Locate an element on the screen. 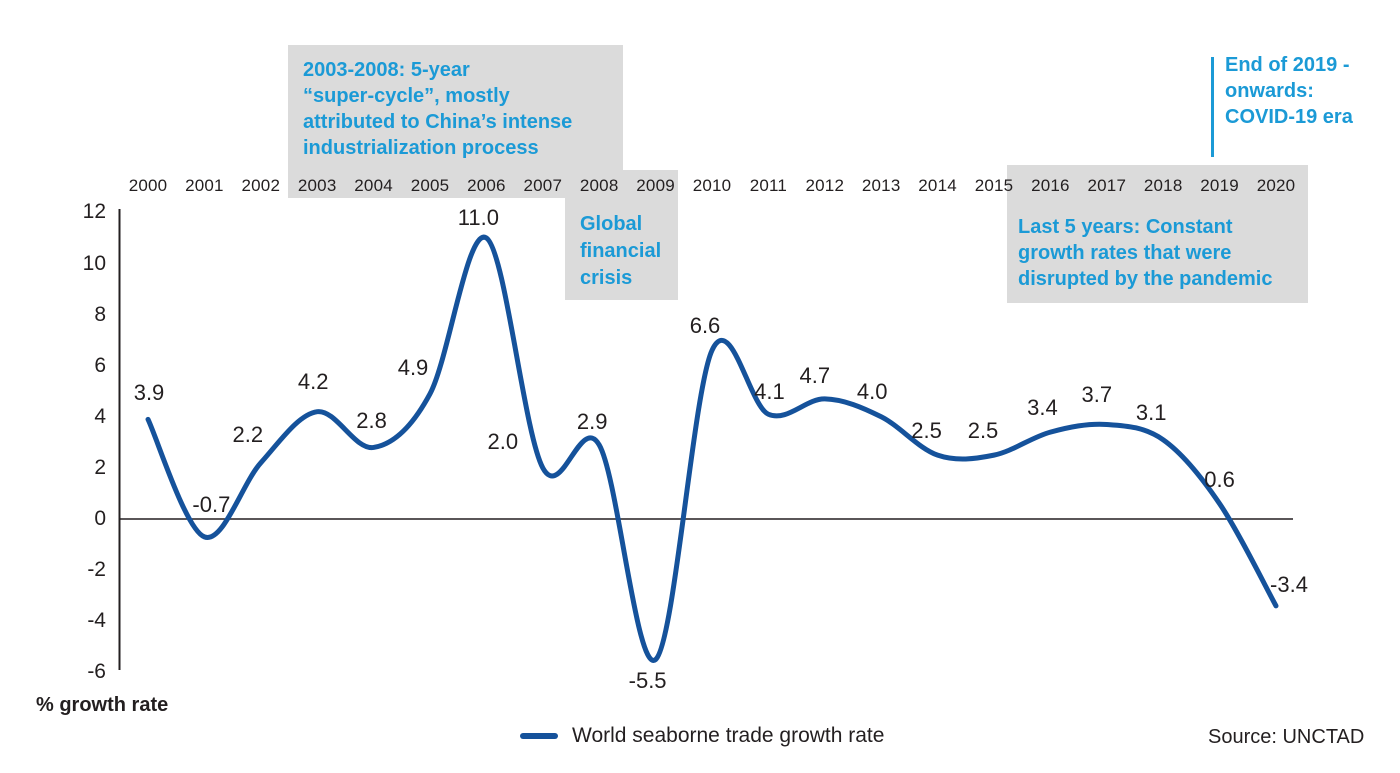  y-axis-tick-label: 4 is located at coordinates (100, 416).